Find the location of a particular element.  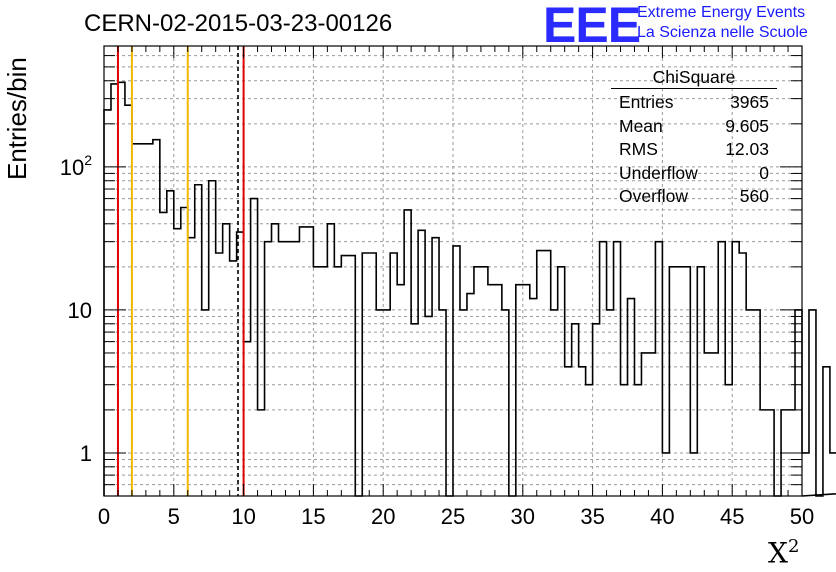

logo-line-1: Extreme Energy Events is located at coordinates (721, 12).